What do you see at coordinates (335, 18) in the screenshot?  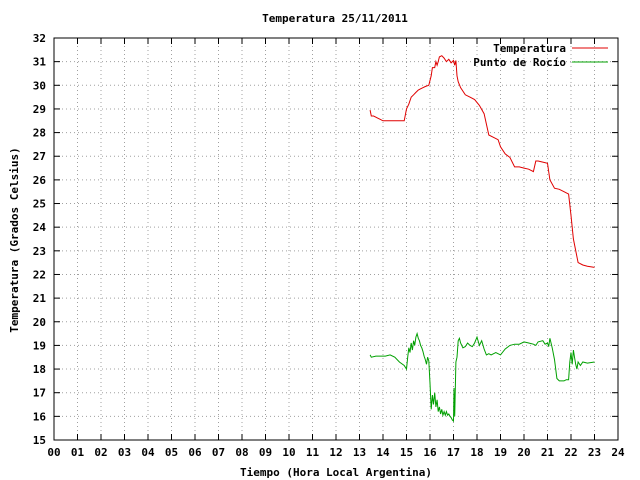 I see `chart-title: Temperatura 25/11/2011` at bounding box center [335, 18].